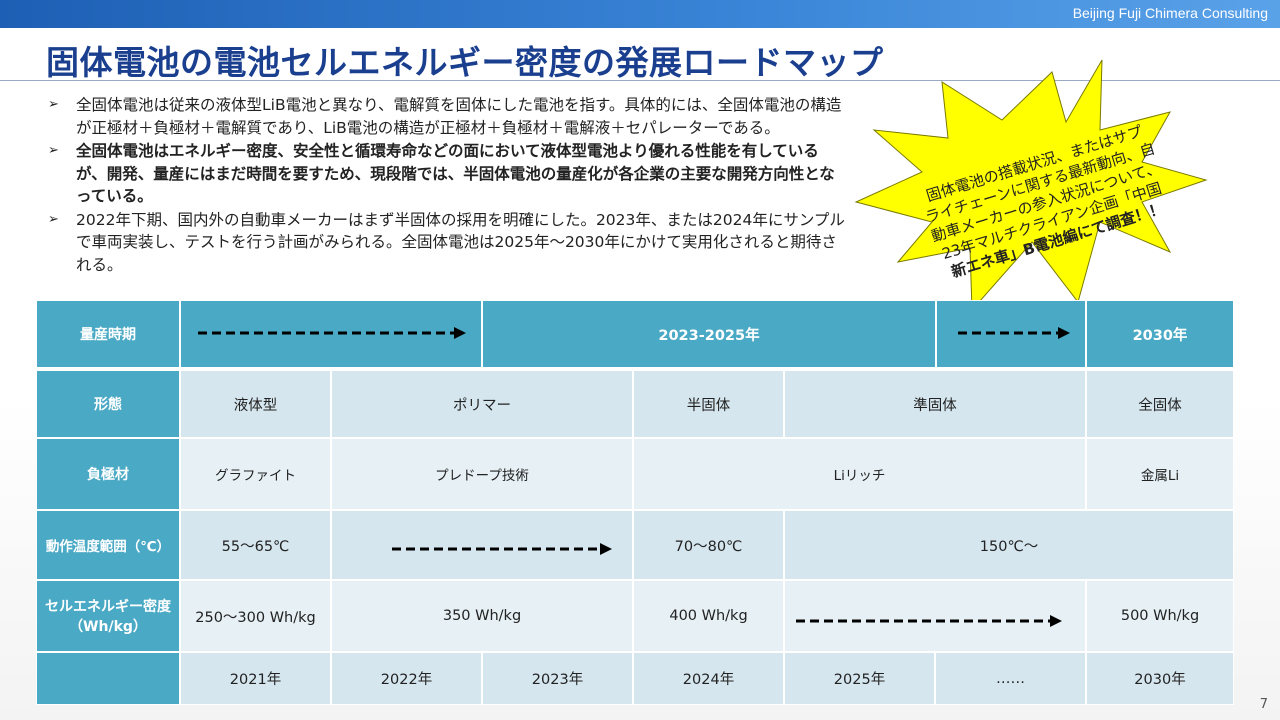  What do you see at coordinates (108, 678) in the screenshot?
I see `row-label-years-empty` at bounding box center [108, 678].